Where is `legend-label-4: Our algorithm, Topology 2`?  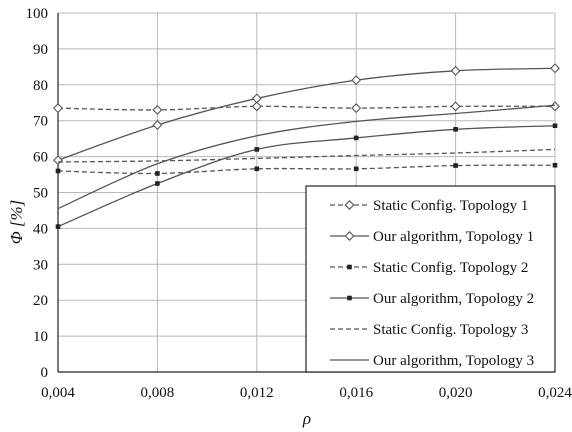 legend-label-4: Our algorithm, Topology 2 is located at coordinates (453, 299).